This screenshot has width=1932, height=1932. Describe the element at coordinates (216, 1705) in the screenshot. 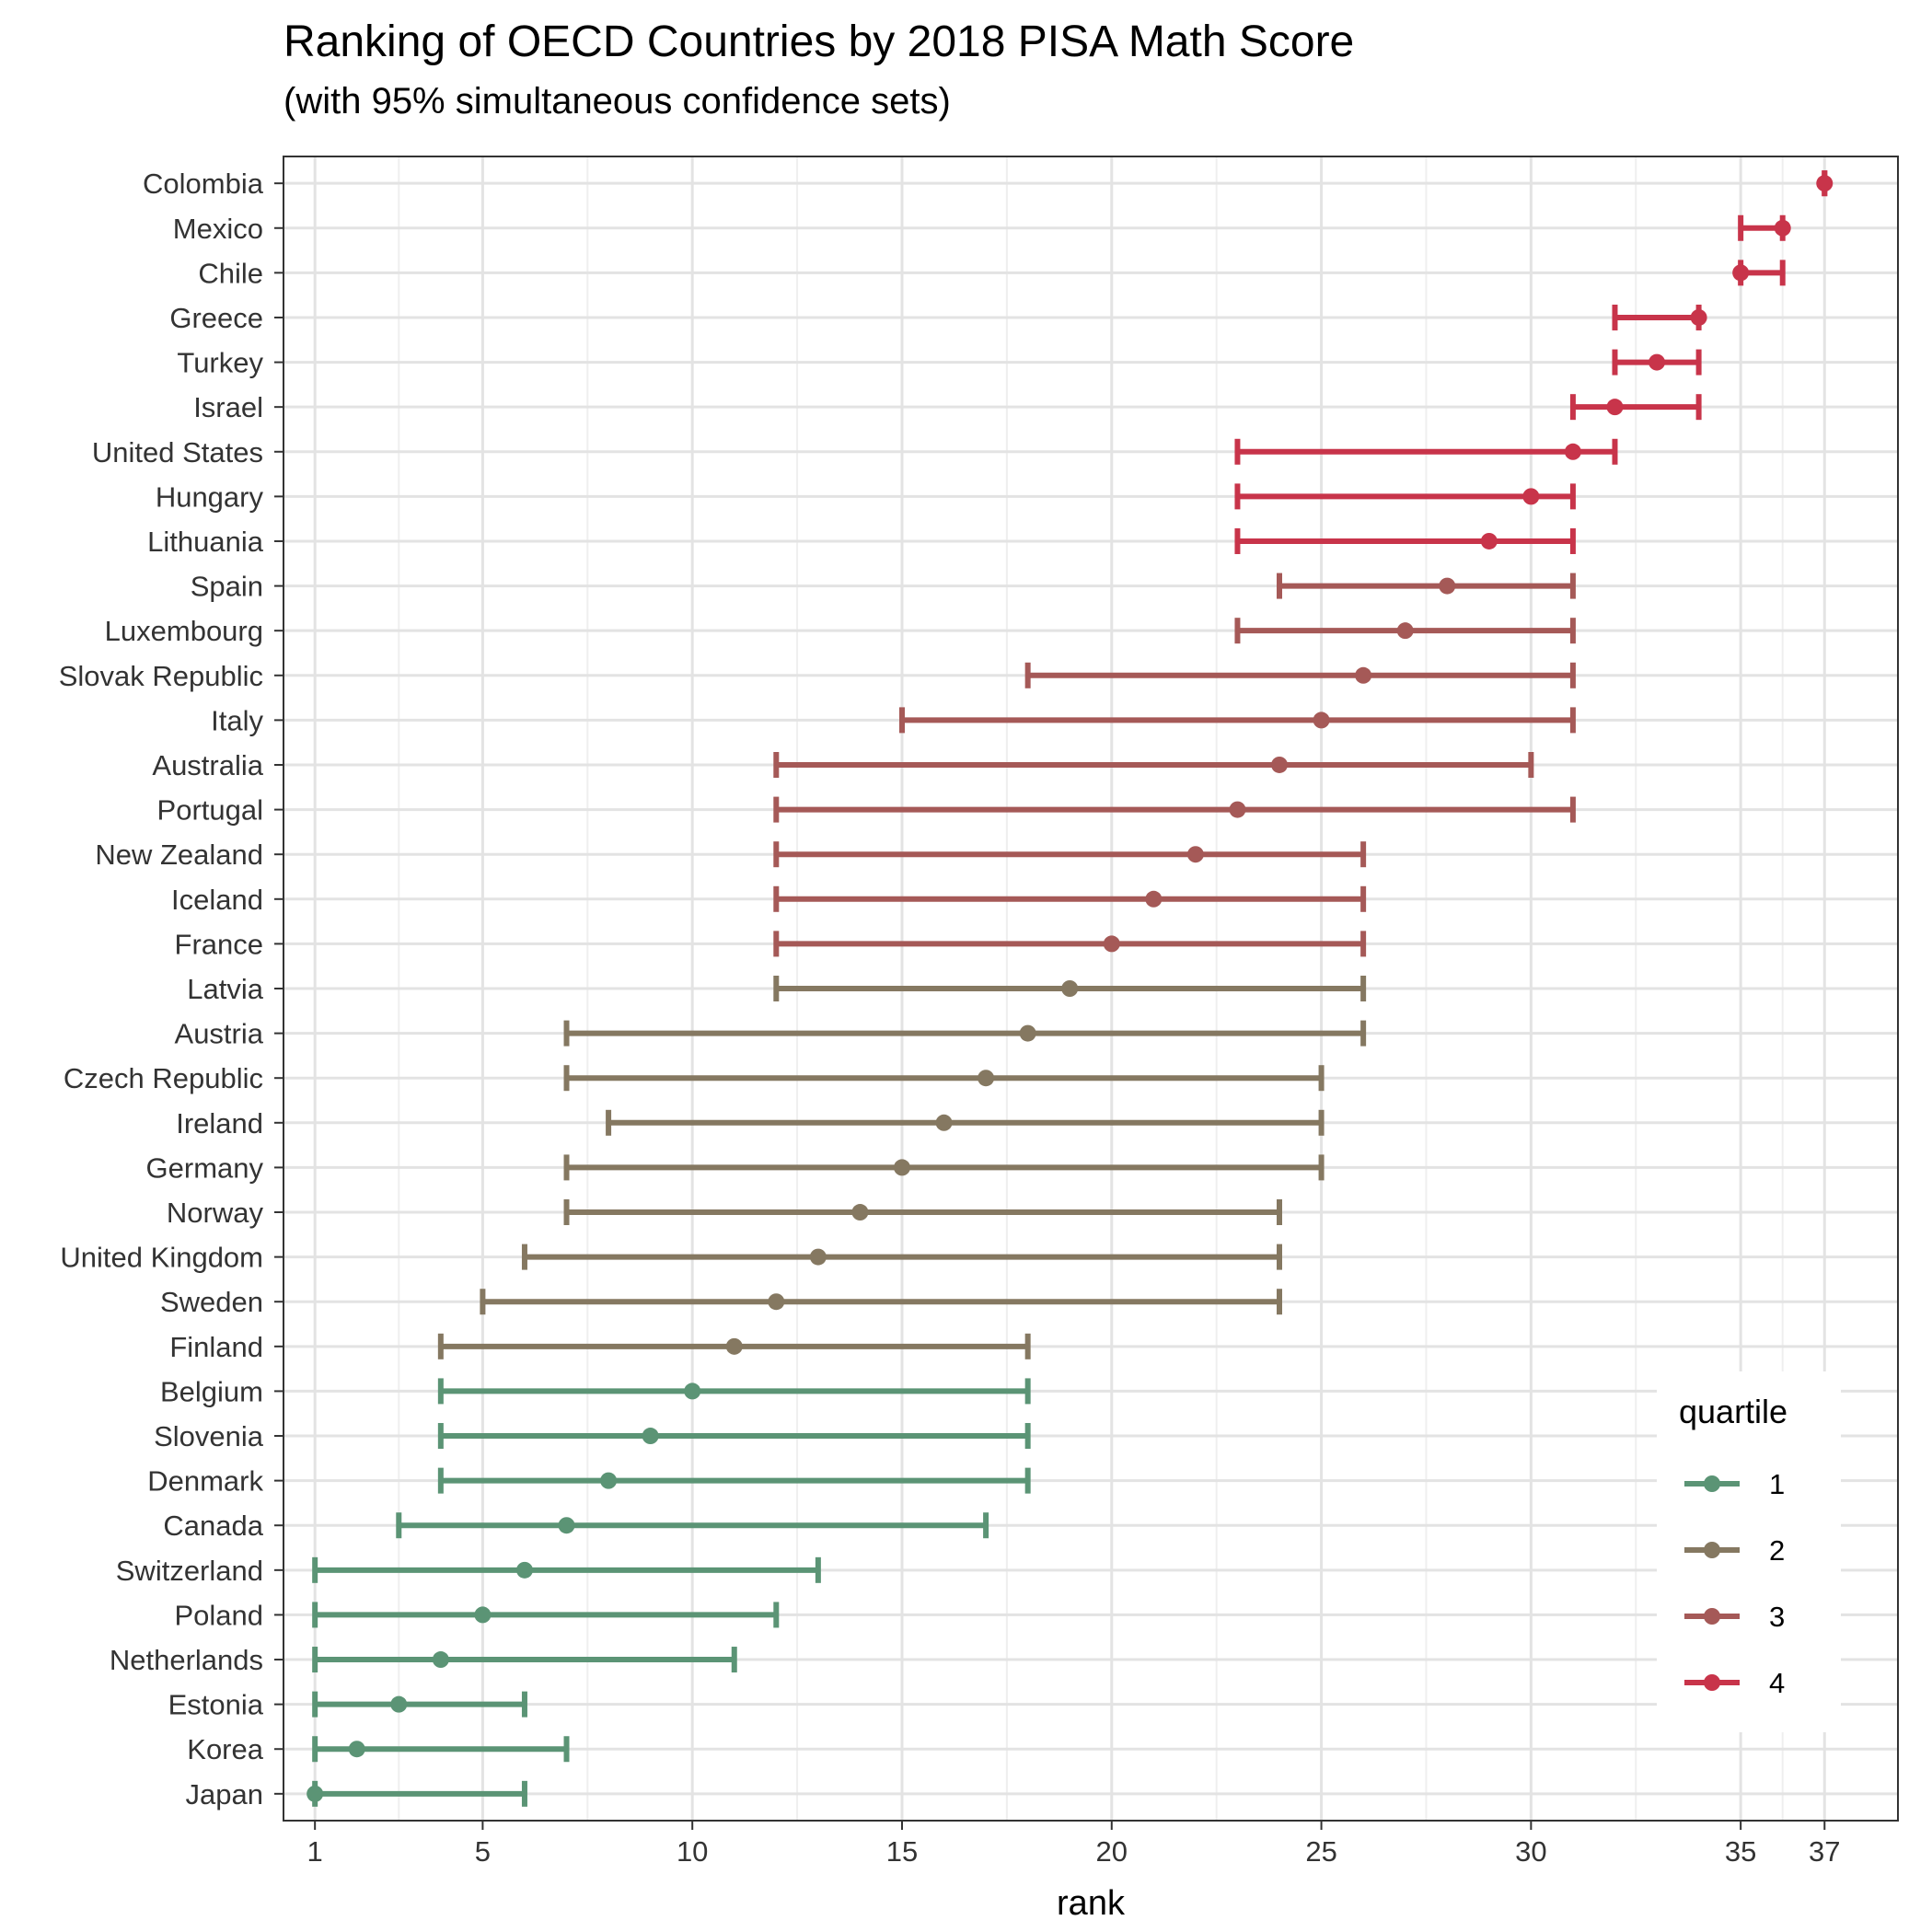

I see `y-tick-label: Estonia` at that location.